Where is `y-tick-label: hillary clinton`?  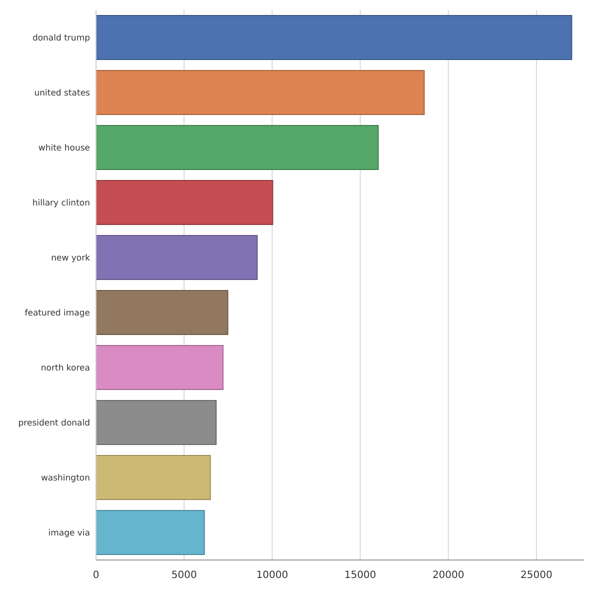
y-tick-label: hillary clinton is located at coordinates (61, 203).